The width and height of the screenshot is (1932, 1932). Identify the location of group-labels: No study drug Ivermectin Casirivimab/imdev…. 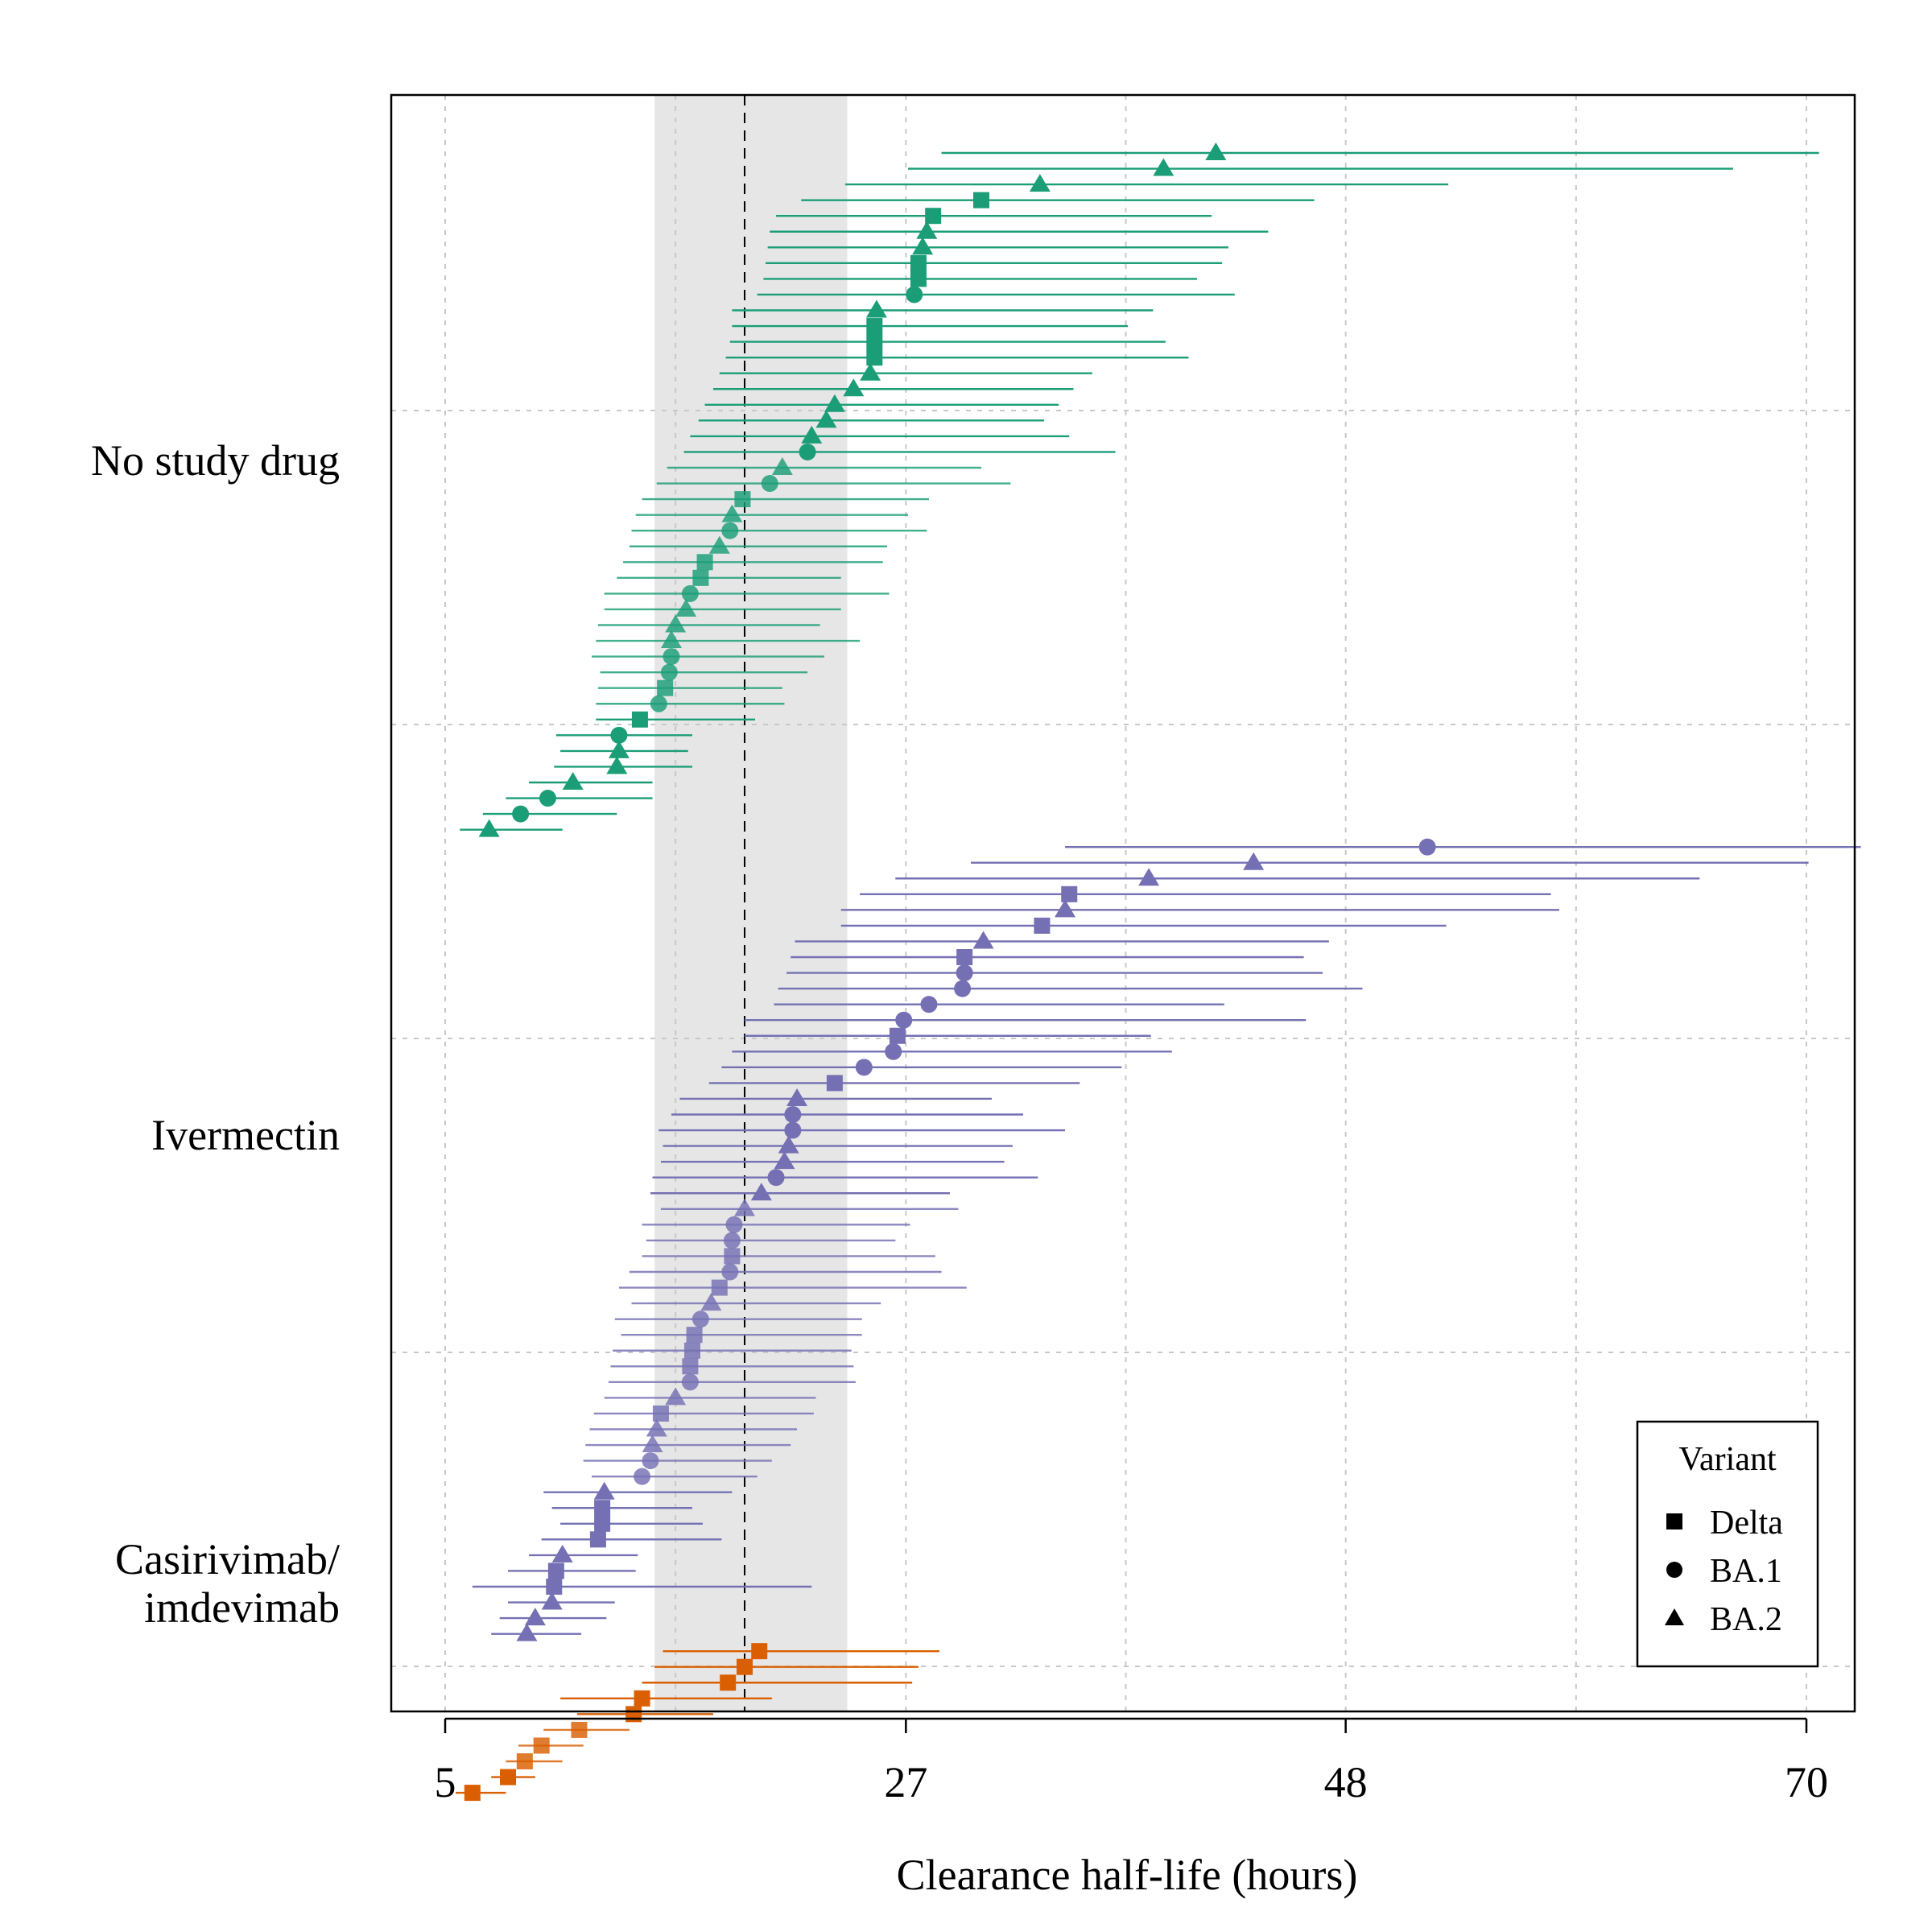
(215, 1034).